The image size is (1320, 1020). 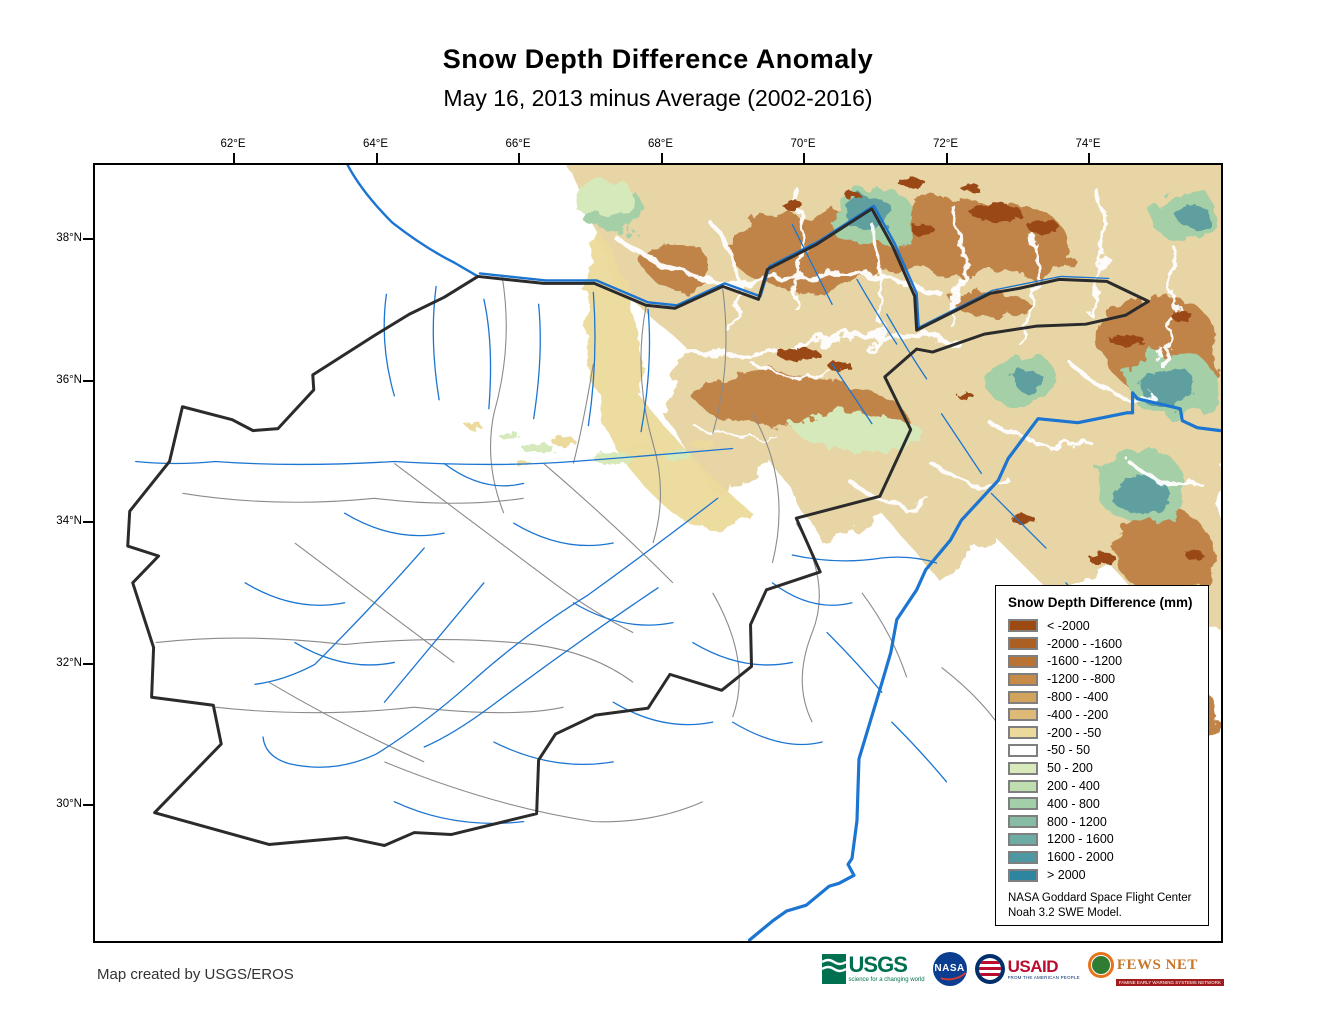 What do you see at coordinates (1033, 966) in the screenshot?
I see `usaid-wordmark: USAID` at bounding box center [1033, 966].